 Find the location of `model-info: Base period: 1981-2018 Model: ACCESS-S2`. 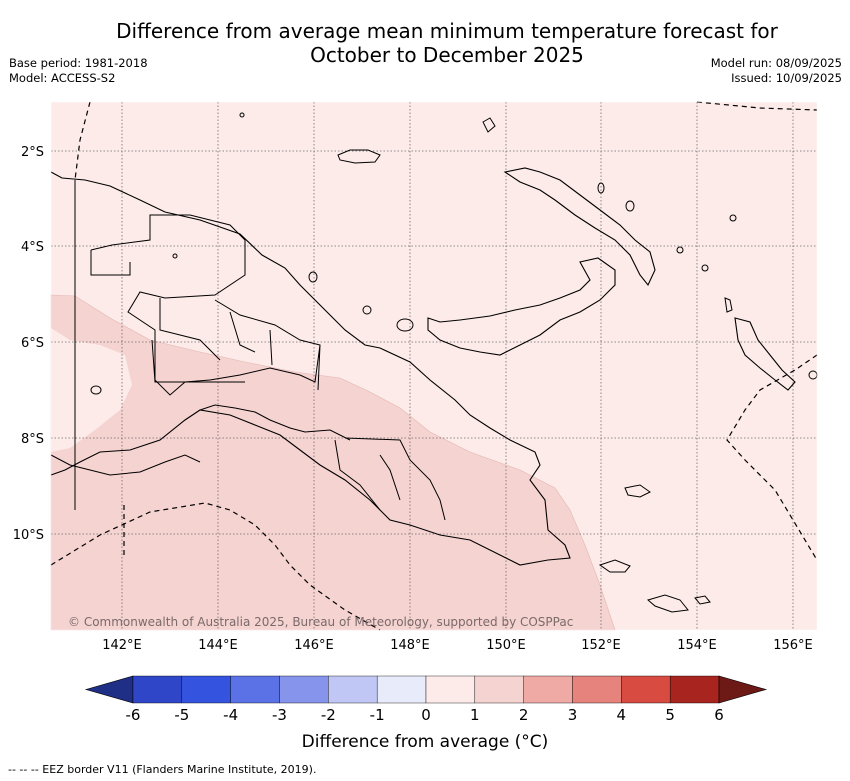

model-info: Base period: 1981-2018 Model: ACCESS-S2 is located at coordinates (78, 71).